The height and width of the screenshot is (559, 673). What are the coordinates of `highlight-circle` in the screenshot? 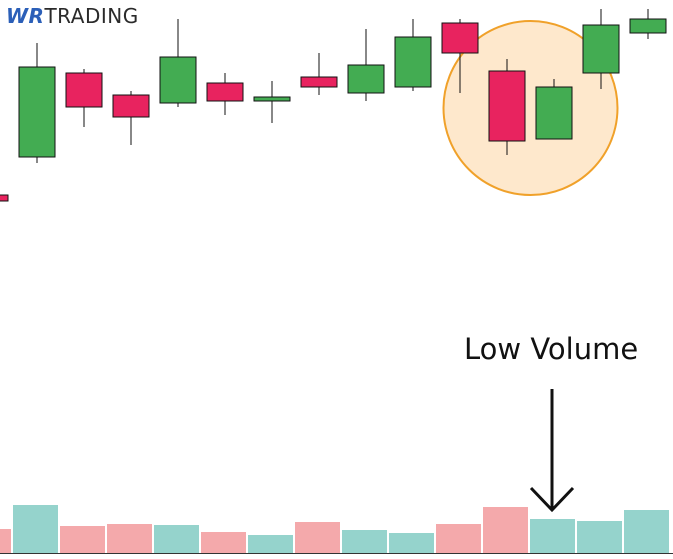 It's located at (530, 108).